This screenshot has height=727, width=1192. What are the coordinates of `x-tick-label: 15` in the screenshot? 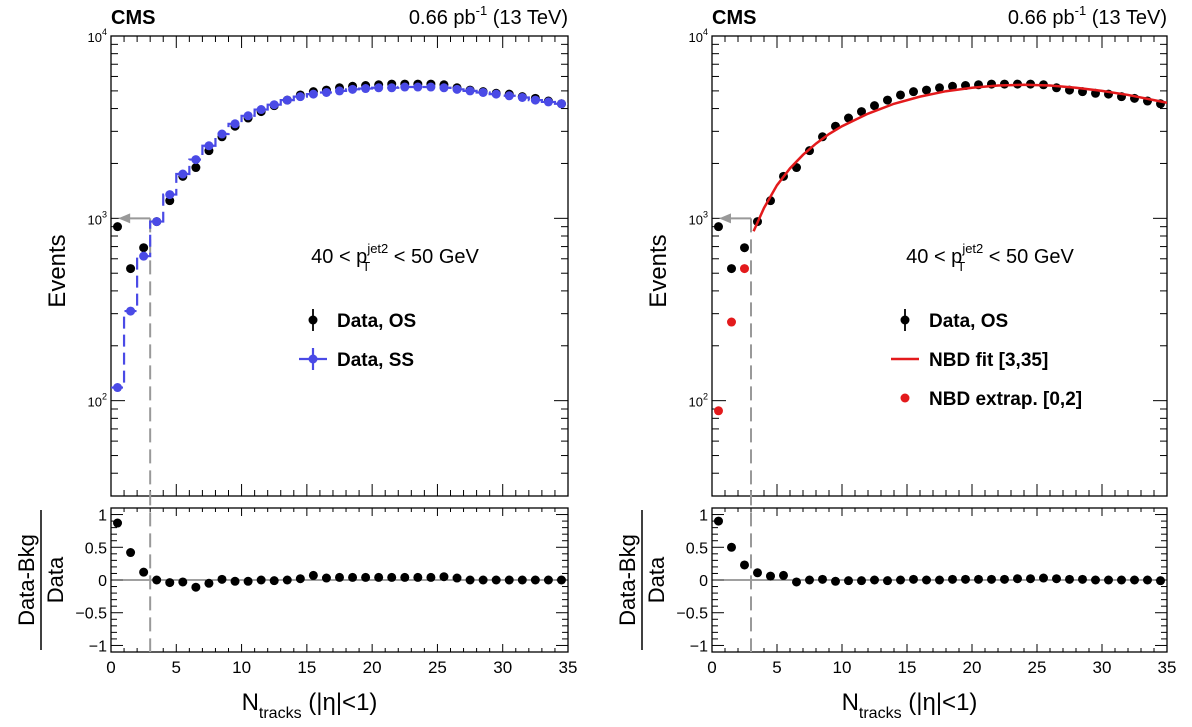 It's located at (907, 667).